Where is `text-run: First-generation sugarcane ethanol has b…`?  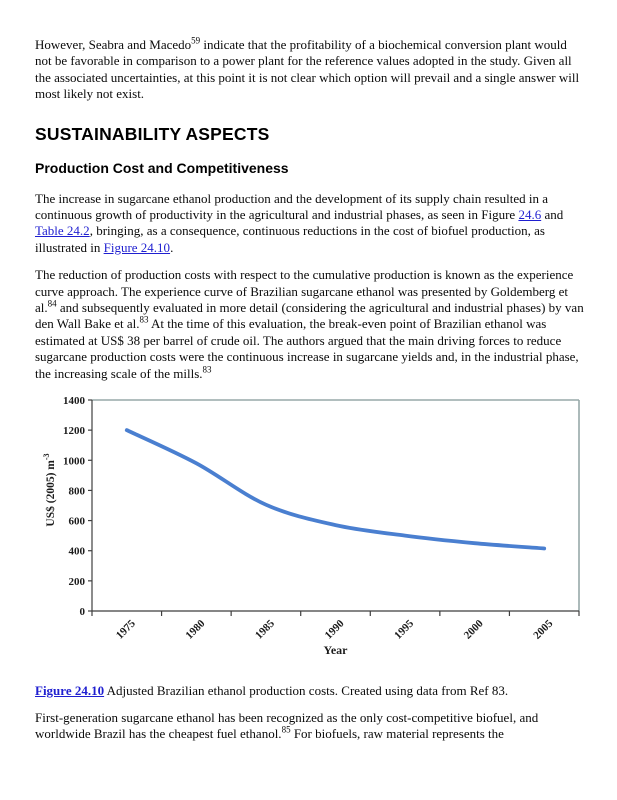
text-run: First-generation sugarcane ethanol has b… is located at coordinates (287, 725).